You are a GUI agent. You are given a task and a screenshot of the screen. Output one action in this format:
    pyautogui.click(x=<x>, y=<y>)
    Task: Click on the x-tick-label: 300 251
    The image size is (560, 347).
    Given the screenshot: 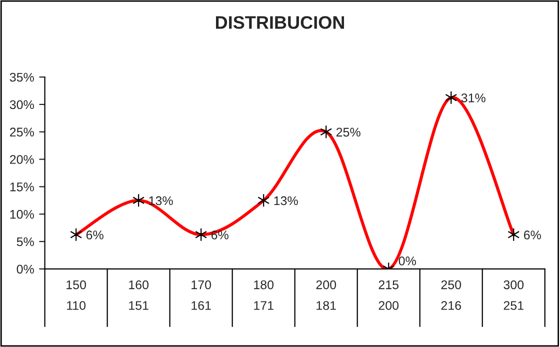 What is the action you would take?
    pyautogui.click(x=514, y=295)
    